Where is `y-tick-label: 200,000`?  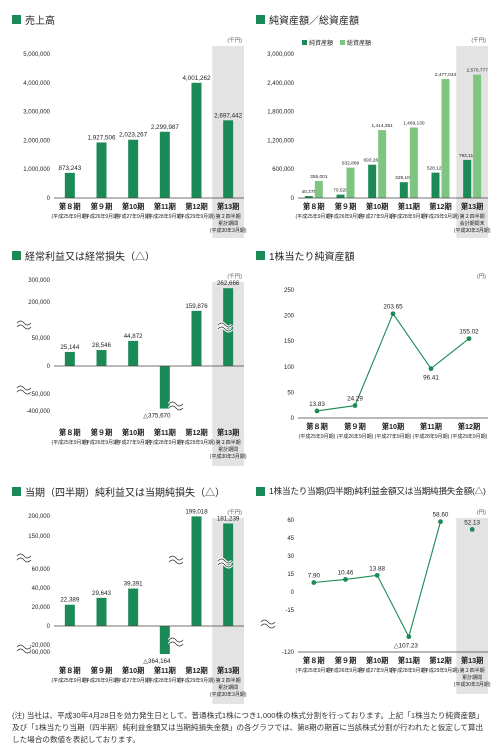 y-tick-label: 200,000 is located at coordinates (39, 517).